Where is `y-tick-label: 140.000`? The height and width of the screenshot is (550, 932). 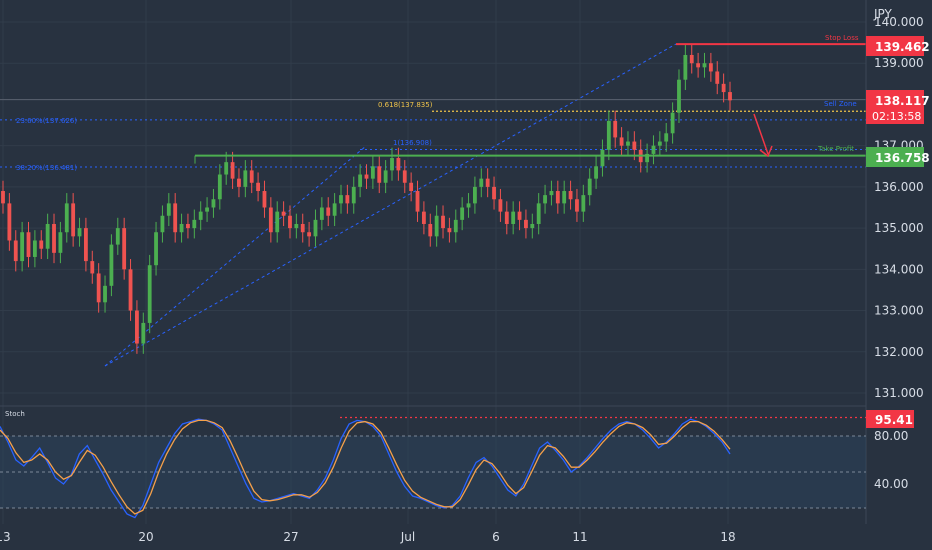
y-tick-label: 140.000 is located at coordinates (899, 22).